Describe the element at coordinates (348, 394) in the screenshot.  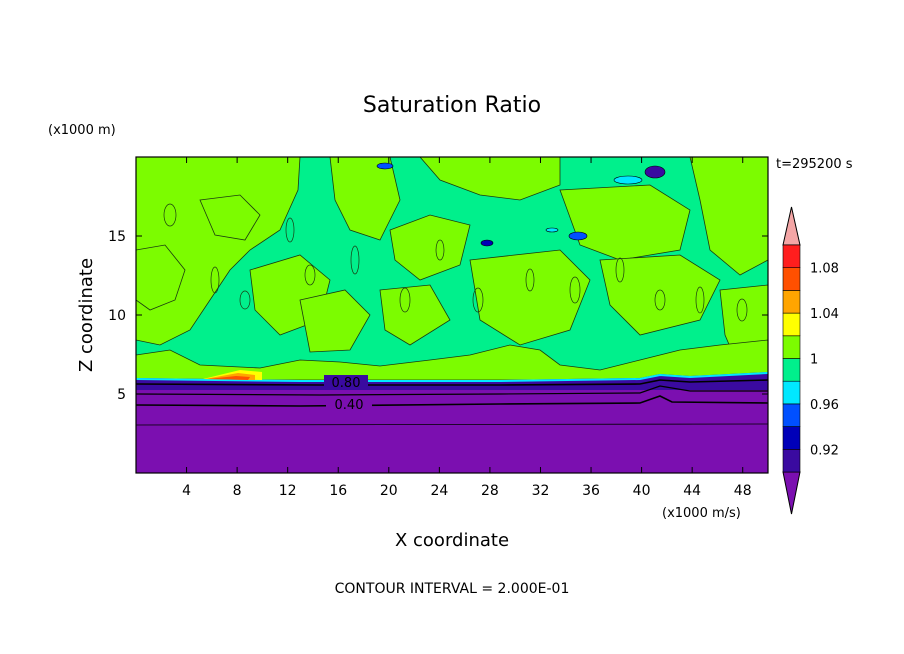
I see `contour-labels: 0.80 0.40` at that location.